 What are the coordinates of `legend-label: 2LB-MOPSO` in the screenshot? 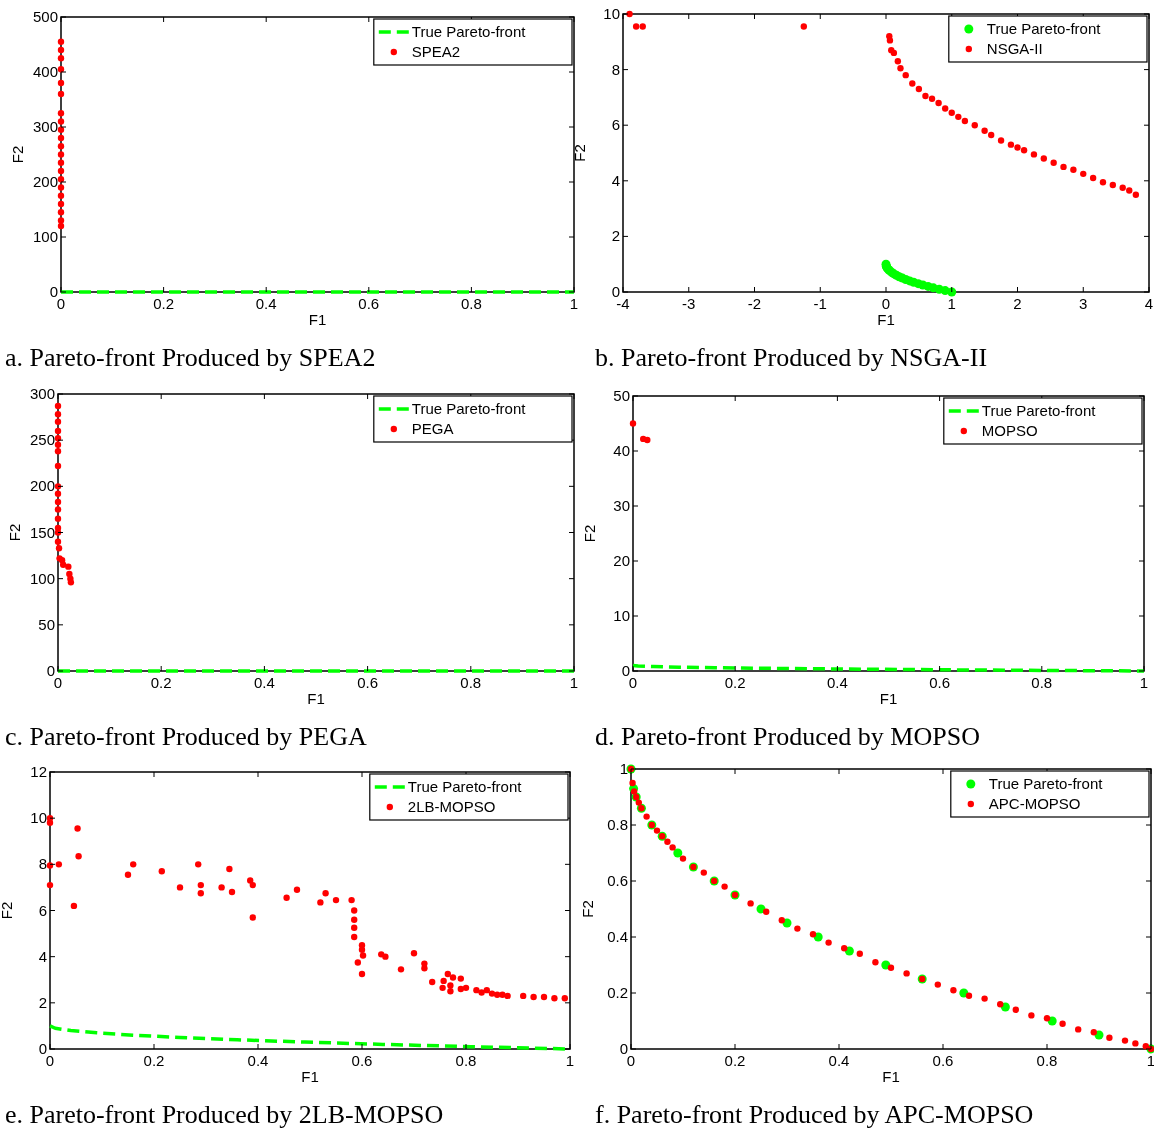 It's located at (451, 806).